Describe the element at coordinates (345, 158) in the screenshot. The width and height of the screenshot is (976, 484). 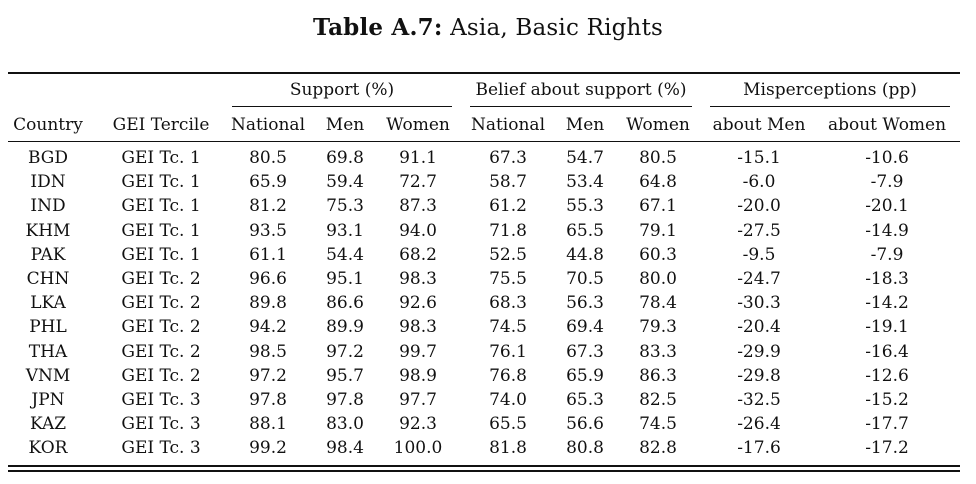
I see `table-cell: 69.8` at that location.